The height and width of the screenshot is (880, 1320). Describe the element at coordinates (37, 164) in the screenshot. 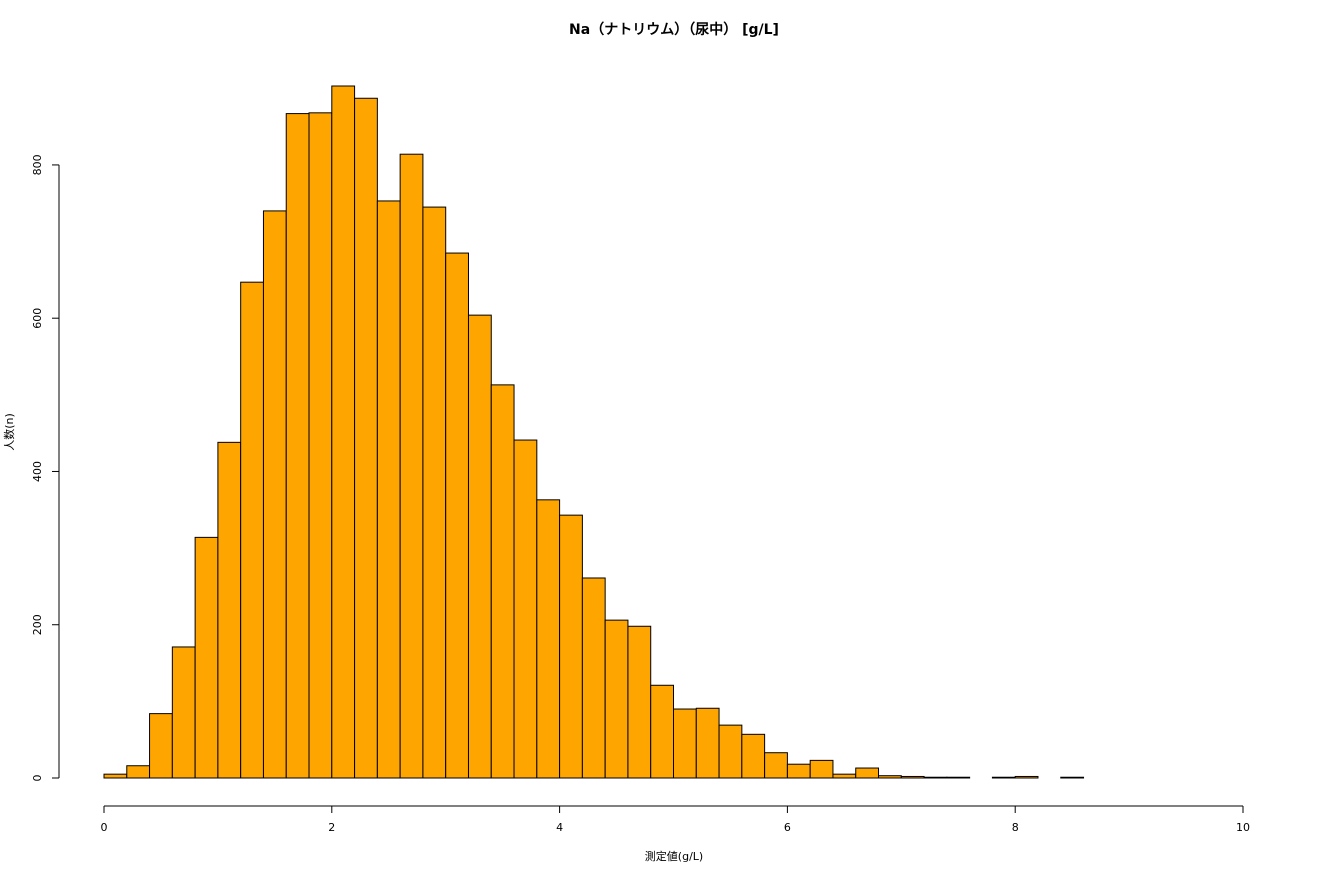

I see `y-tick-label: 800` at that location.